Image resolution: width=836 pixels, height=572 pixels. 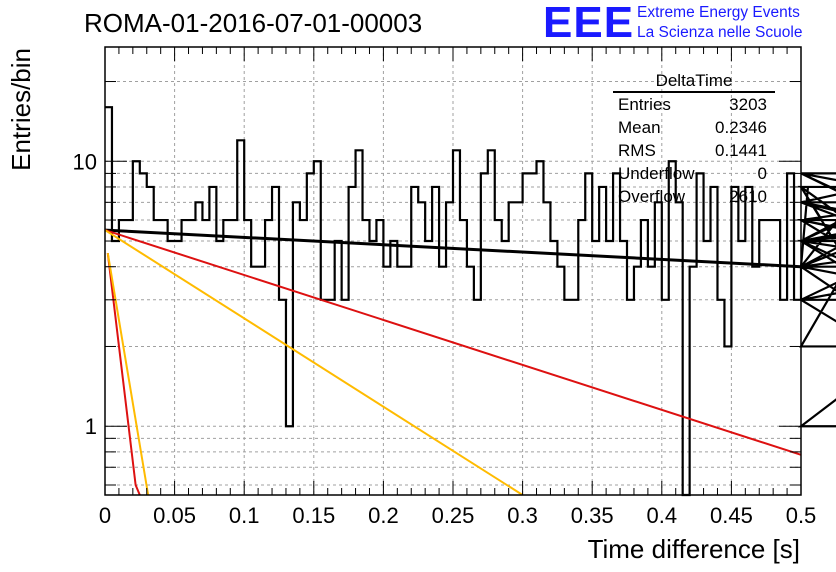 What do you see at coordinates (694, 81) in the screenshot?
I see `stats-box-title: DeltaTime` at bounding box center [694, 81].